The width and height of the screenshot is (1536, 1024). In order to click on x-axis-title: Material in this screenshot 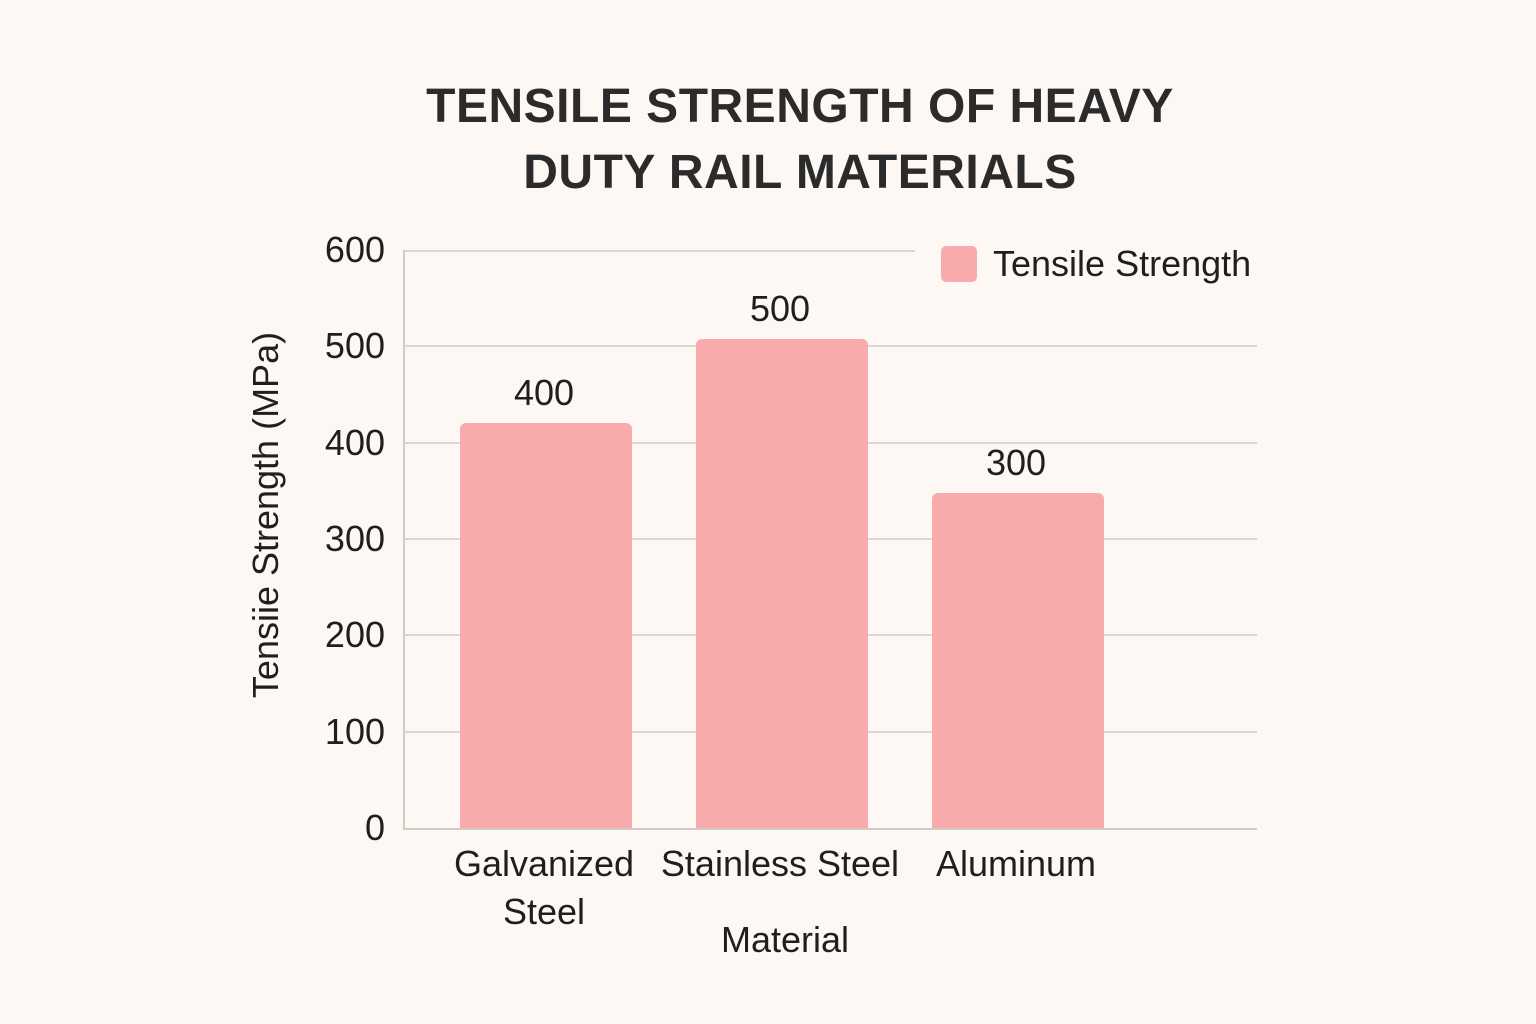, I will do `click(785, 939)`.